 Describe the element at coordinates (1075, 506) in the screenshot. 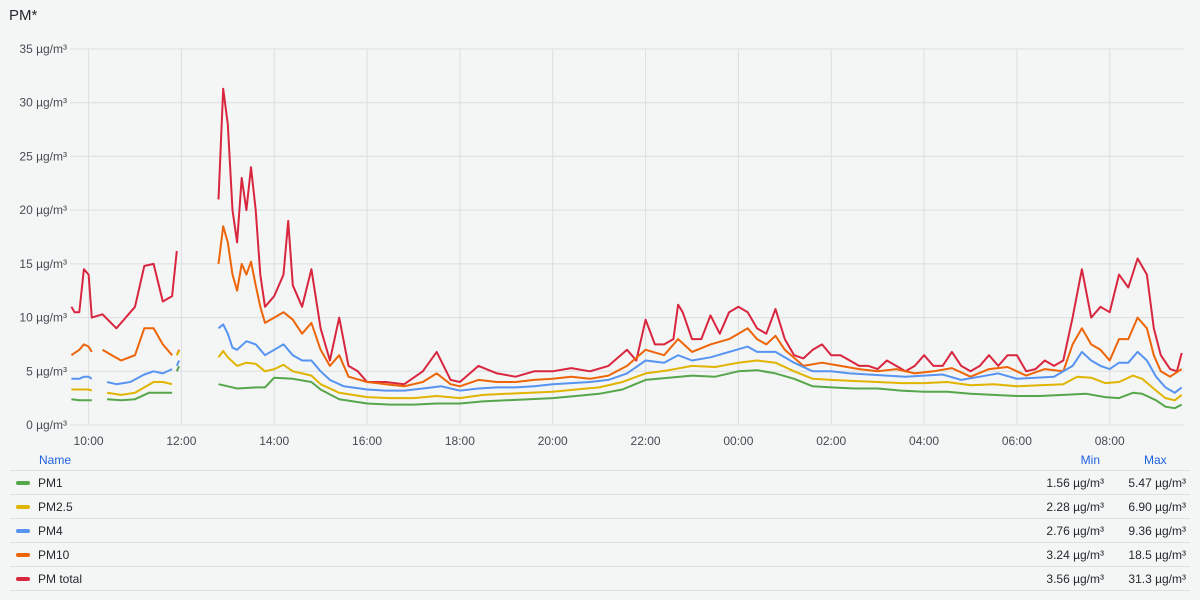

I see `series-min: 2.28 µg/m³` at that location.